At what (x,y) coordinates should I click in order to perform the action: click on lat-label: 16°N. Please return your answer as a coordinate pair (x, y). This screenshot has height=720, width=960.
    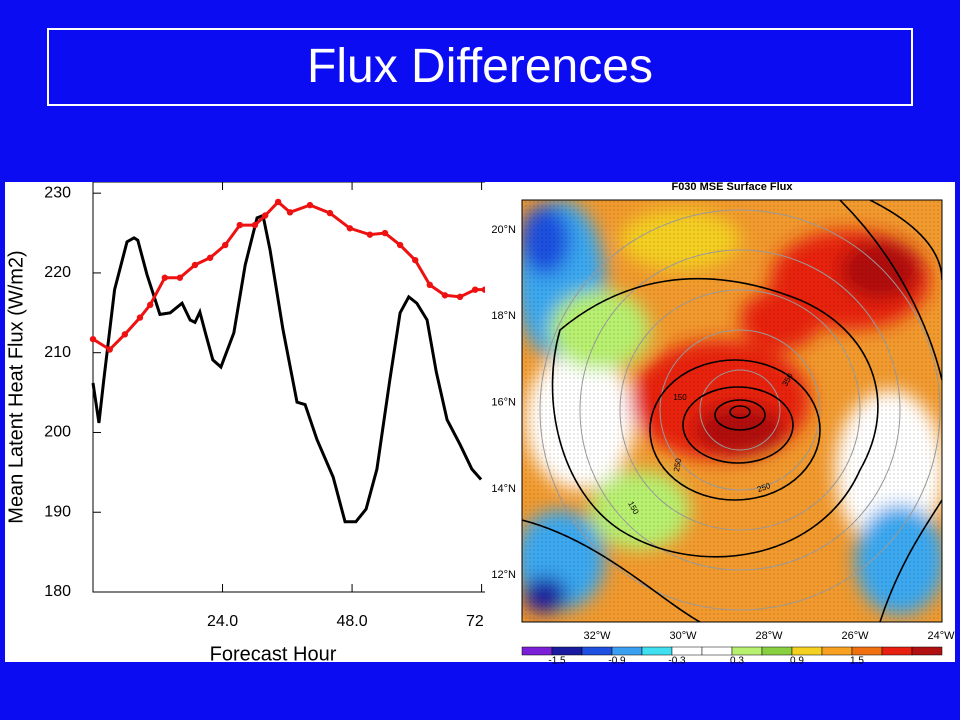
    Looking at the image, I should click on (503, 403).